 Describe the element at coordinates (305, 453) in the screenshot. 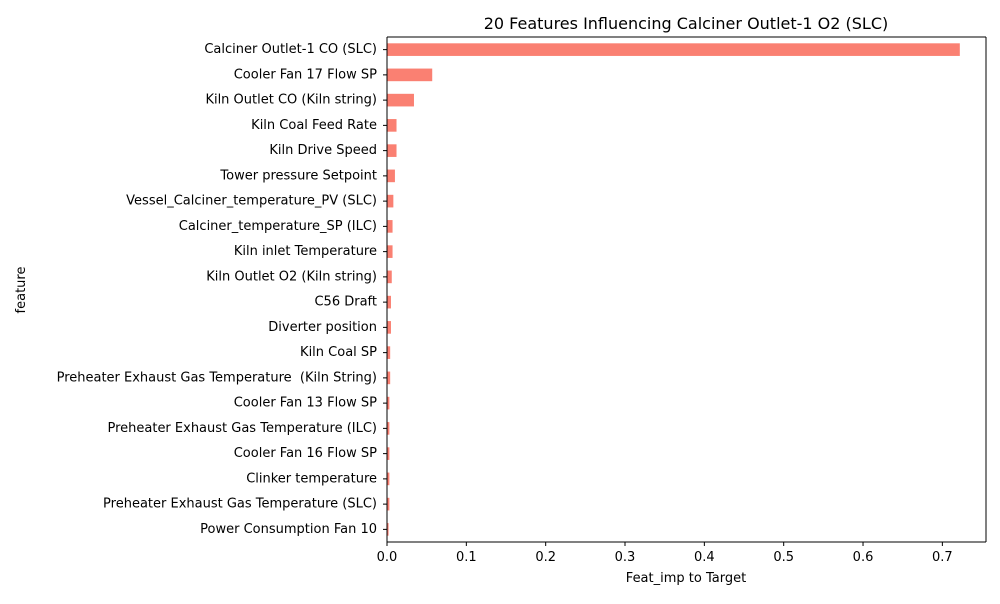

I see `category-label: Cooler Fan 16 Flow SP` at that location.